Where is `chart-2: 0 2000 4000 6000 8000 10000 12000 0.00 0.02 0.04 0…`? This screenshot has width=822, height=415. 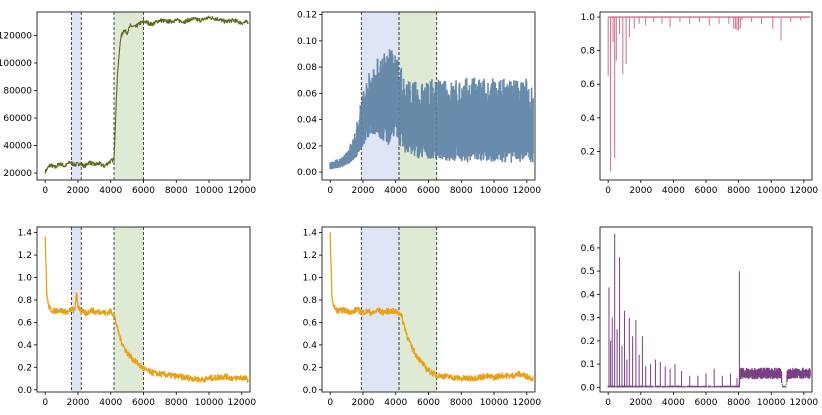 chart-2: 0 2000 4000 6000 8000 10000 12000 0.00 0.02 0.04 0… is located at coordinates (419, 103).